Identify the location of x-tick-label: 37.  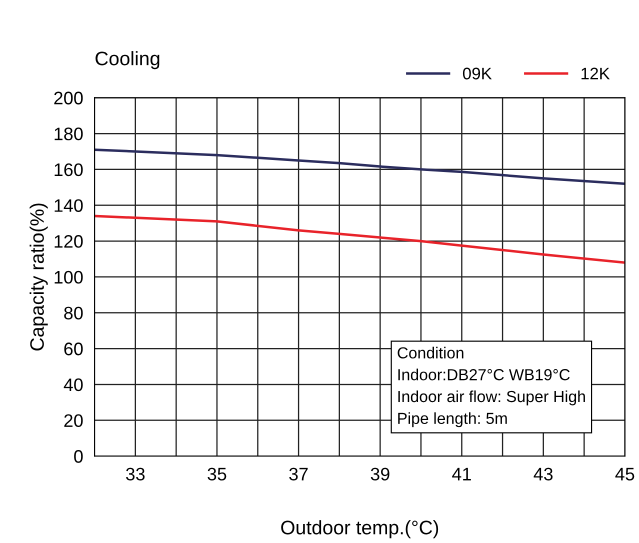
(298, 474).